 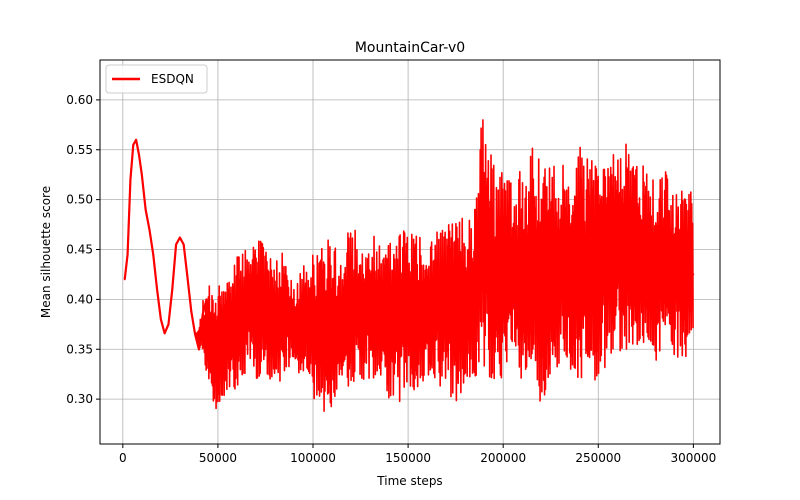 What do you see at coordinates (313, 458) in the screenshot?
I see `x-tick-label: 100000` at bounding box center [313, 458].